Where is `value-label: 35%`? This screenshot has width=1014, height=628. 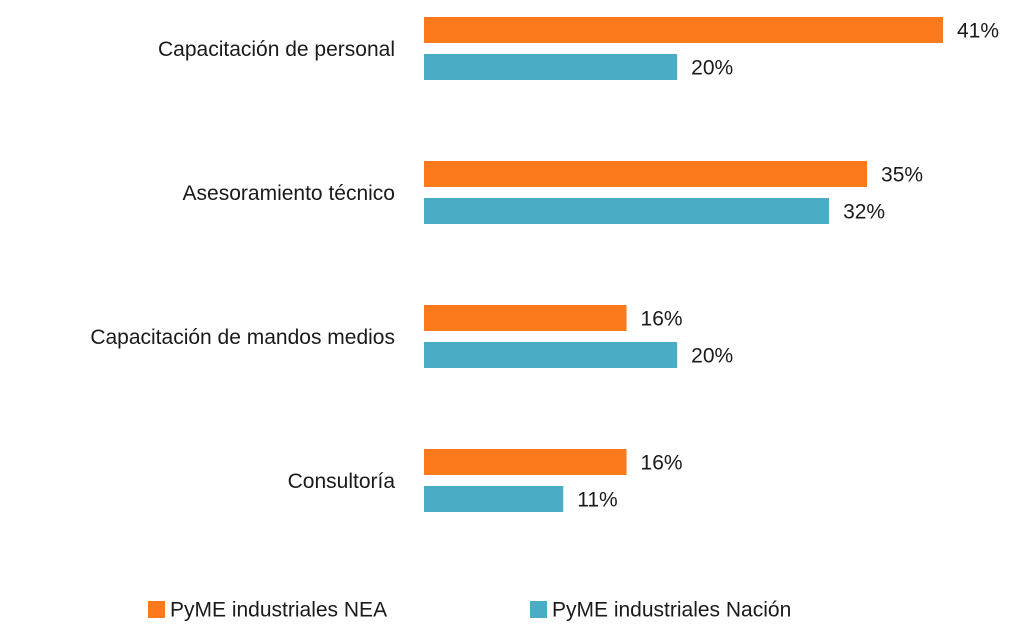 value-label: 35% is located at coordinates (902, 175).